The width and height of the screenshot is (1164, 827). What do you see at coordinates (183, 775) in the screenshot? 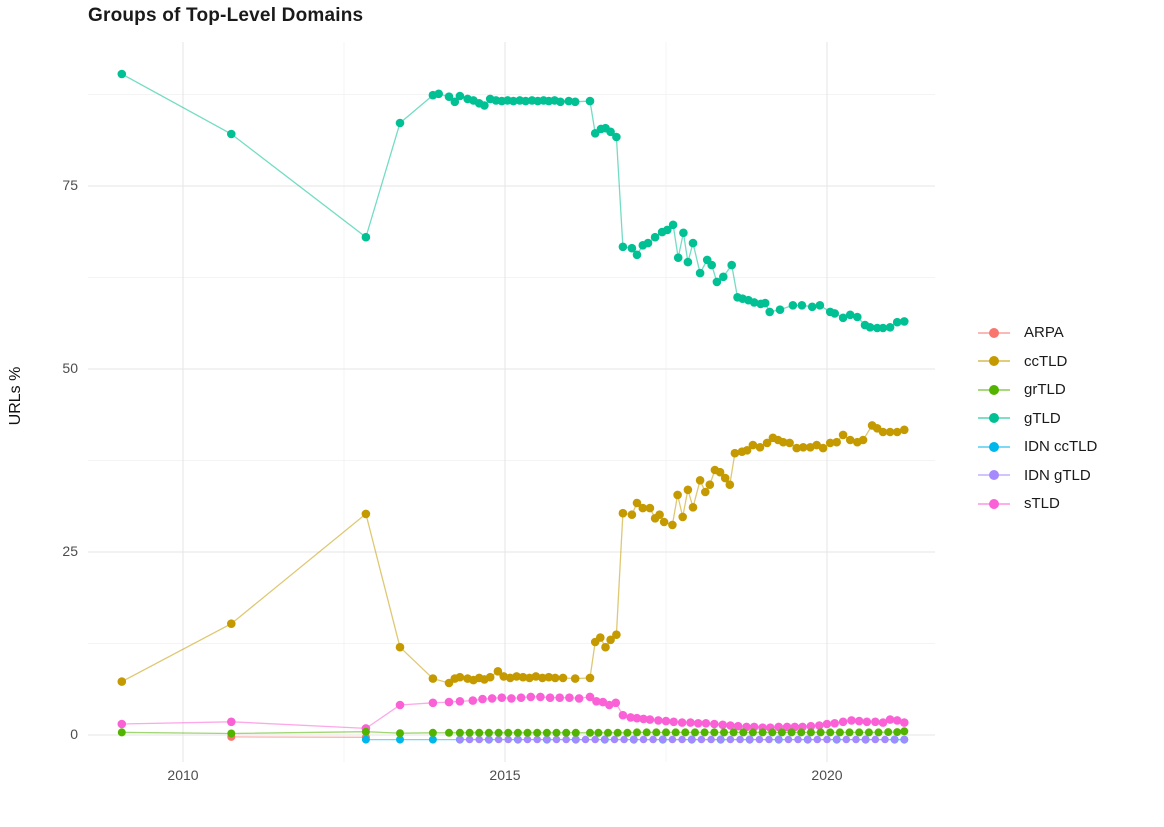
I see `x-tick-label: 2010` at bounding box center [183, 775].